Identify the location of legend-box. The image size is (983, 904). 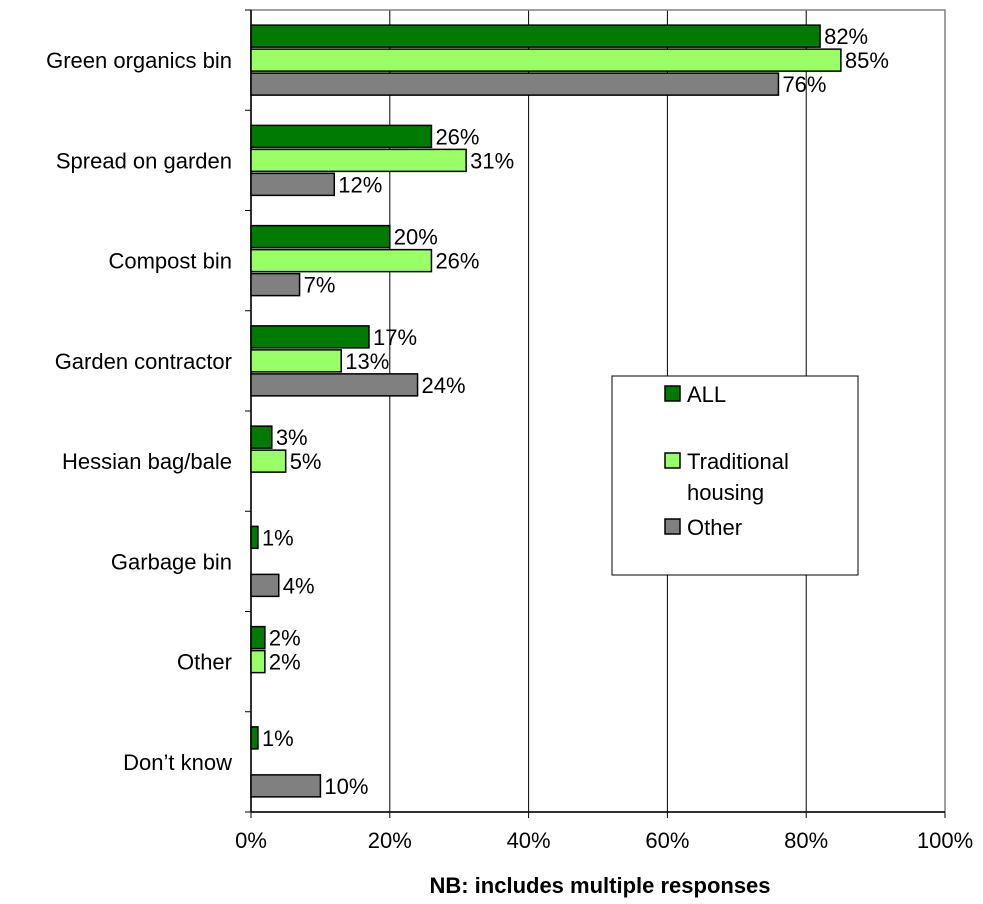
(735, 475).